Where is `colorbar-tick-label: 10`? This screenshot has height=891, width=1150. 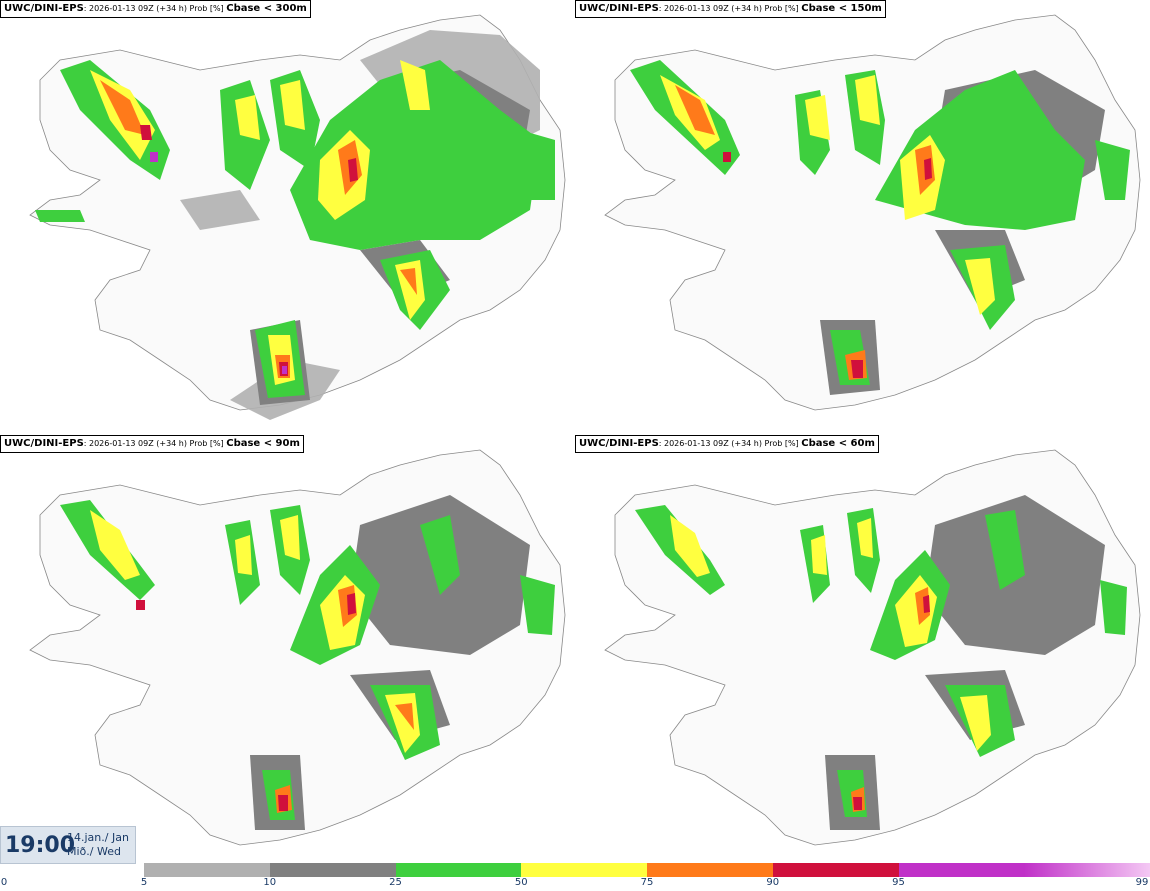
colorbar-tick-label: 10 is located at coordinates (270, 882).